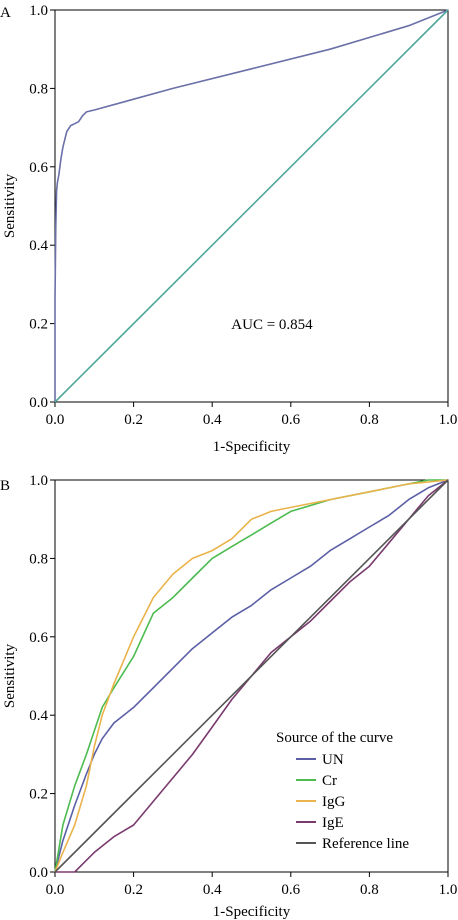  Describe the element at coordinates (10, 675) in the screenshot. I see `y-axis-label-b: Sensitivity` at that location.